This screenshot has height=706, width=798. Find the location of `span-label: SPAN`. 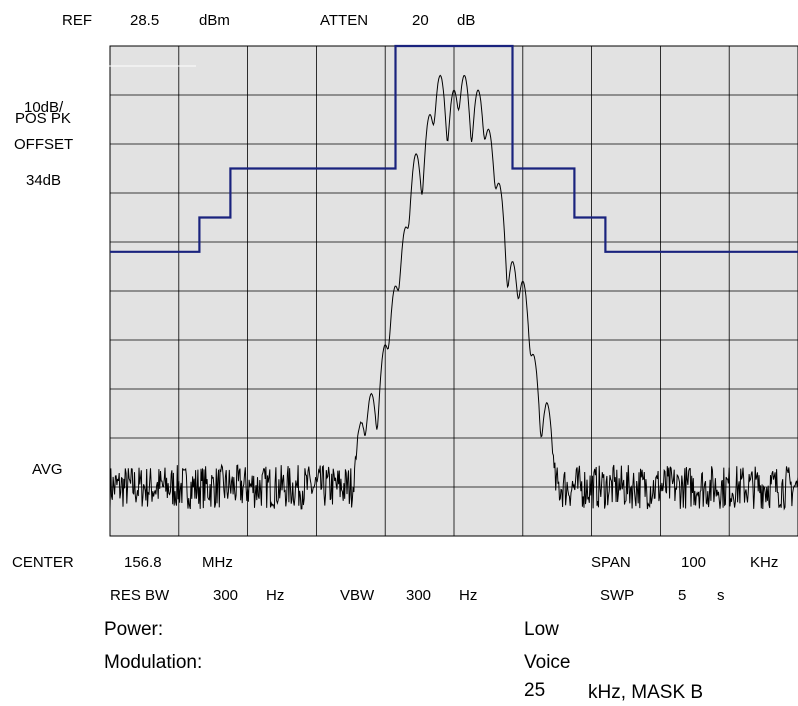

span-label: SPAN is located at coordinates (611, 562).